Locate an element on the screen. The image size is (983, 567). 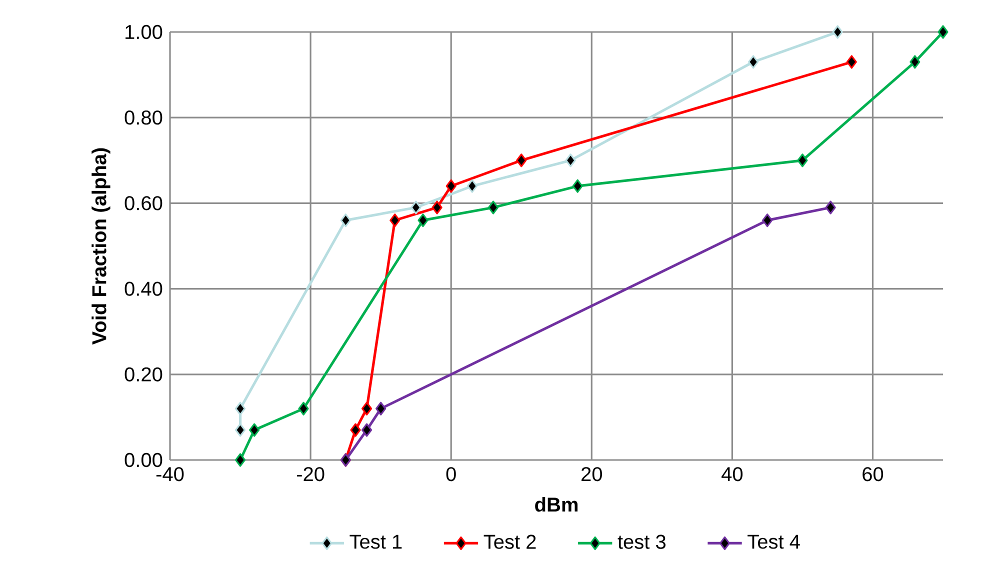
x-tick-label: -40 is located at coordinates (170, 474).